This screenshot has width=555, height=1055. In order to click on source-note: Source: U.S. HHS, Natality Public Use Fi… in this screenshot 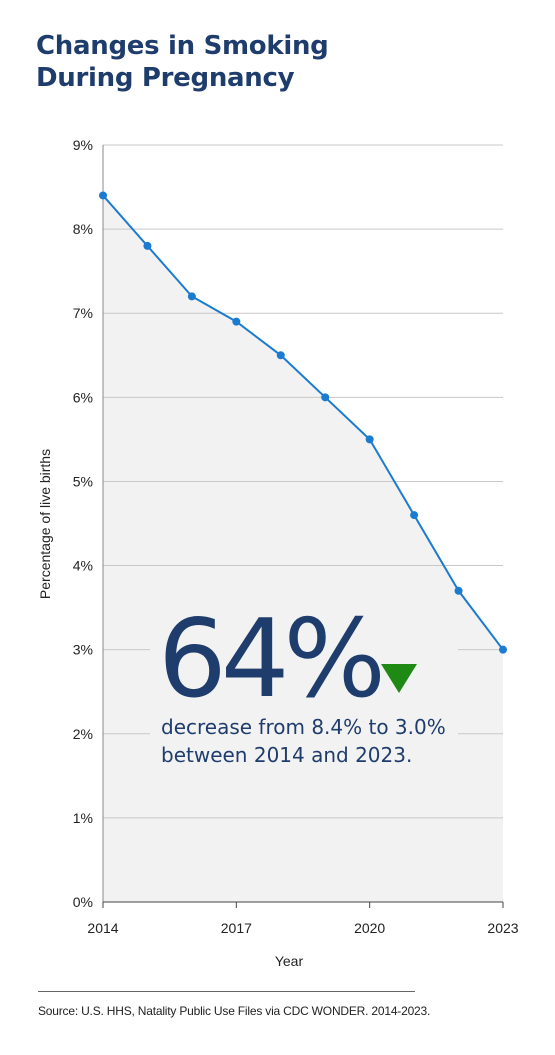, I will do `click(234, 1011)`.